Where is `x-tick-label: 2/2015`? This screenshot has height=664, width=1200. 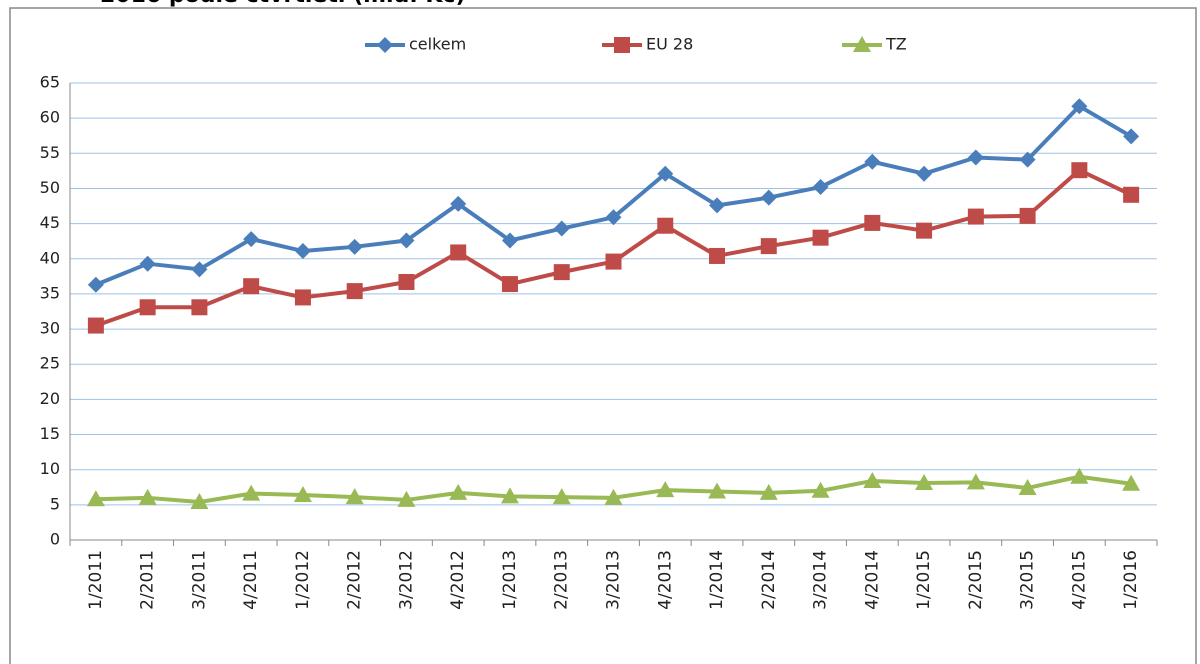 x-tick-label: 2/2015 is located at coordinates (976, 580).